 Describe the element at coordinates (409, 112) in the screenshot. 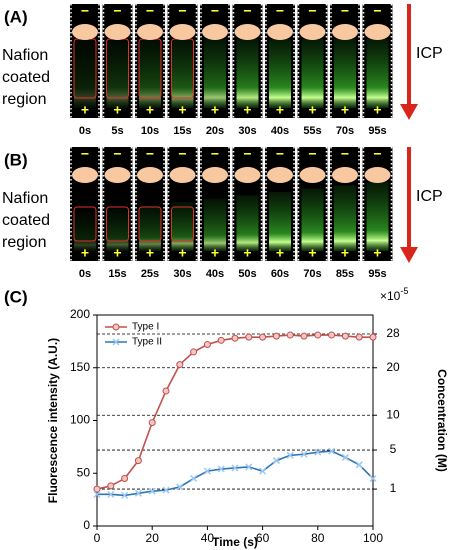

I see `arrow-head` at that location.